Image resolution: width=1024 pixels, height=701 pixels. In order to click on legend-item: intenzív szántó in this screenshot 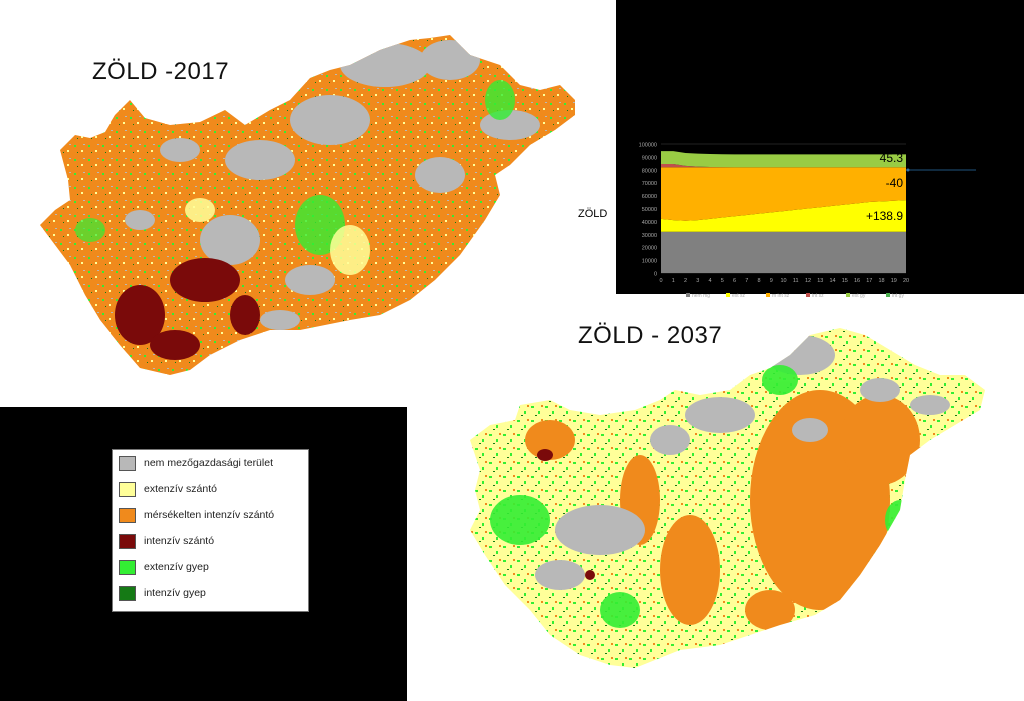, I will do `click(210, 541)`.